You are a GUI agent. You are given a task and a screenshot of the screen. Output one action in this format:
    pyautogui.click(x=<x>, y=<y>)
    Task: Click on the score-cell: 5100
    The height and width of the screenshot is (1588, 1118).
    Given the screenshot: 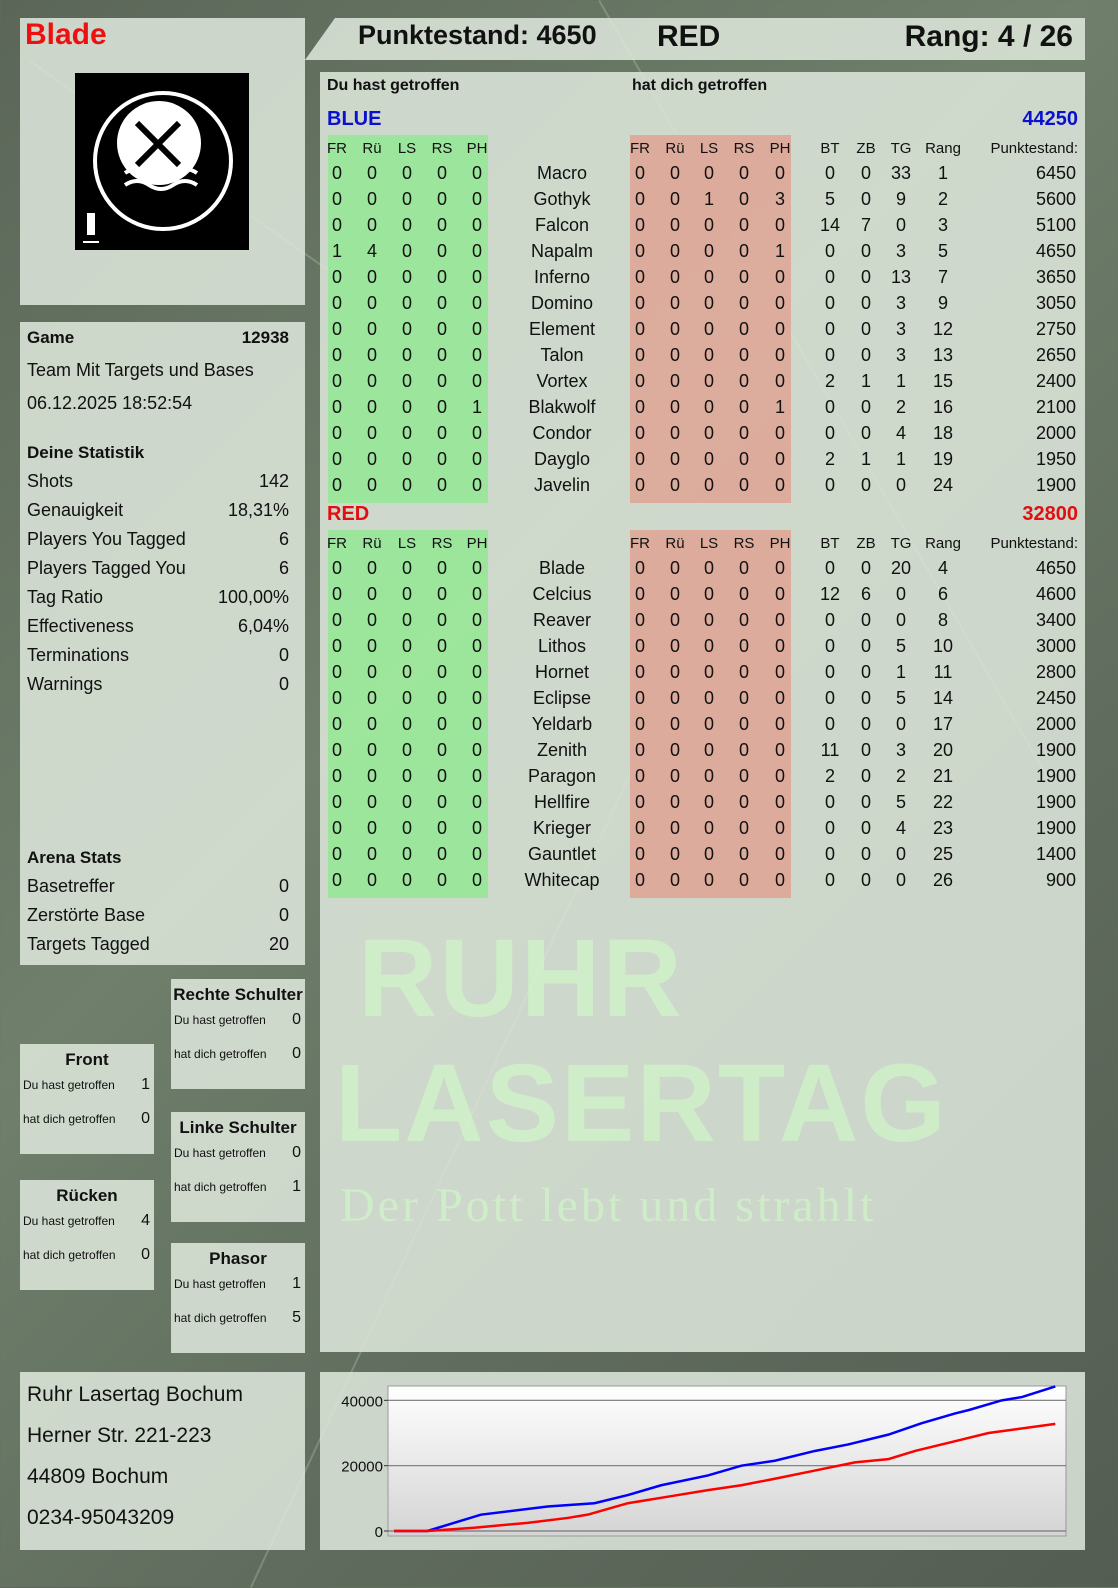 What is the action you would take?
    pyautogui.click(x=1056, y=225)
    